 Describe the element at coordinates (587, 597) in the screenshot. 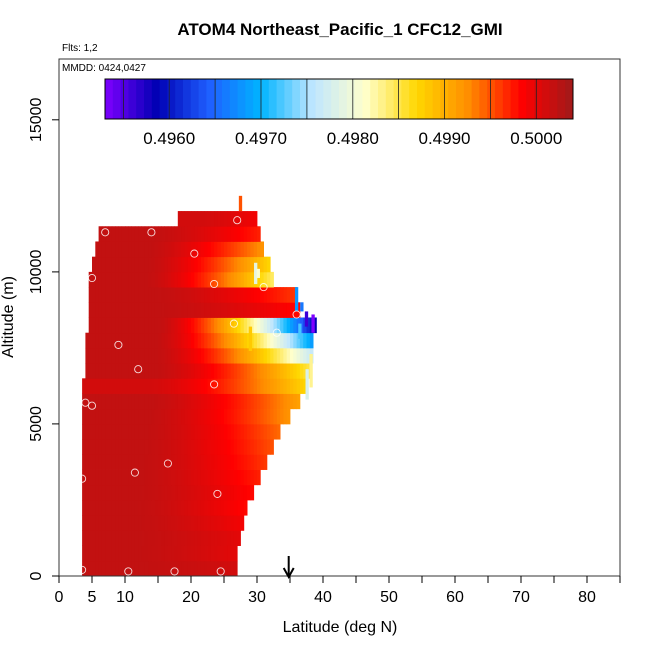

I see `x-tick-label: 80` at that location.